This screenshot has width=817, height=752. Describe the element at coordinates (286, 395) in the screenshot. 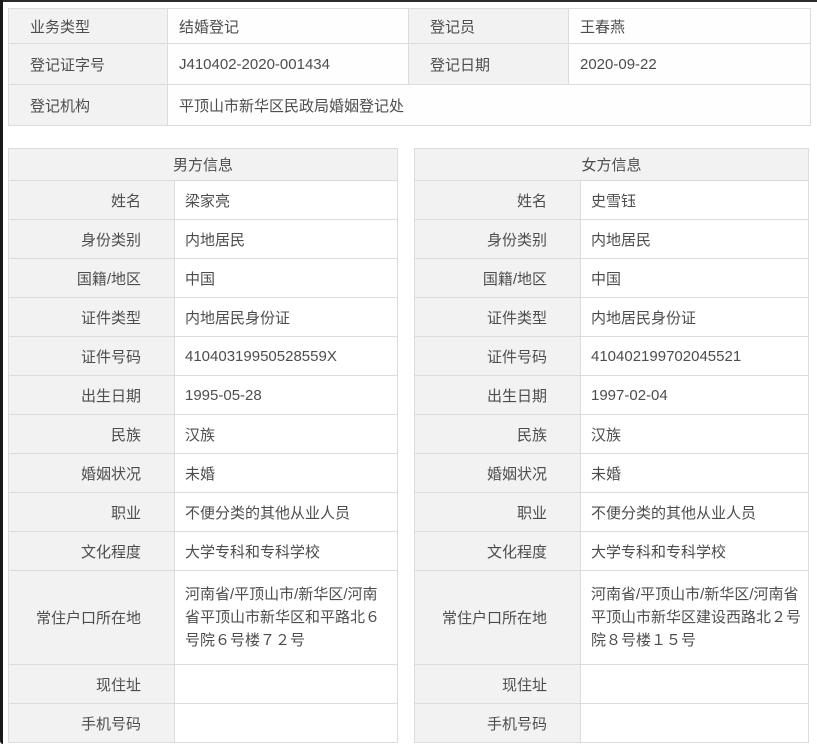

I see `field-value: 1995-05-28` at that location.